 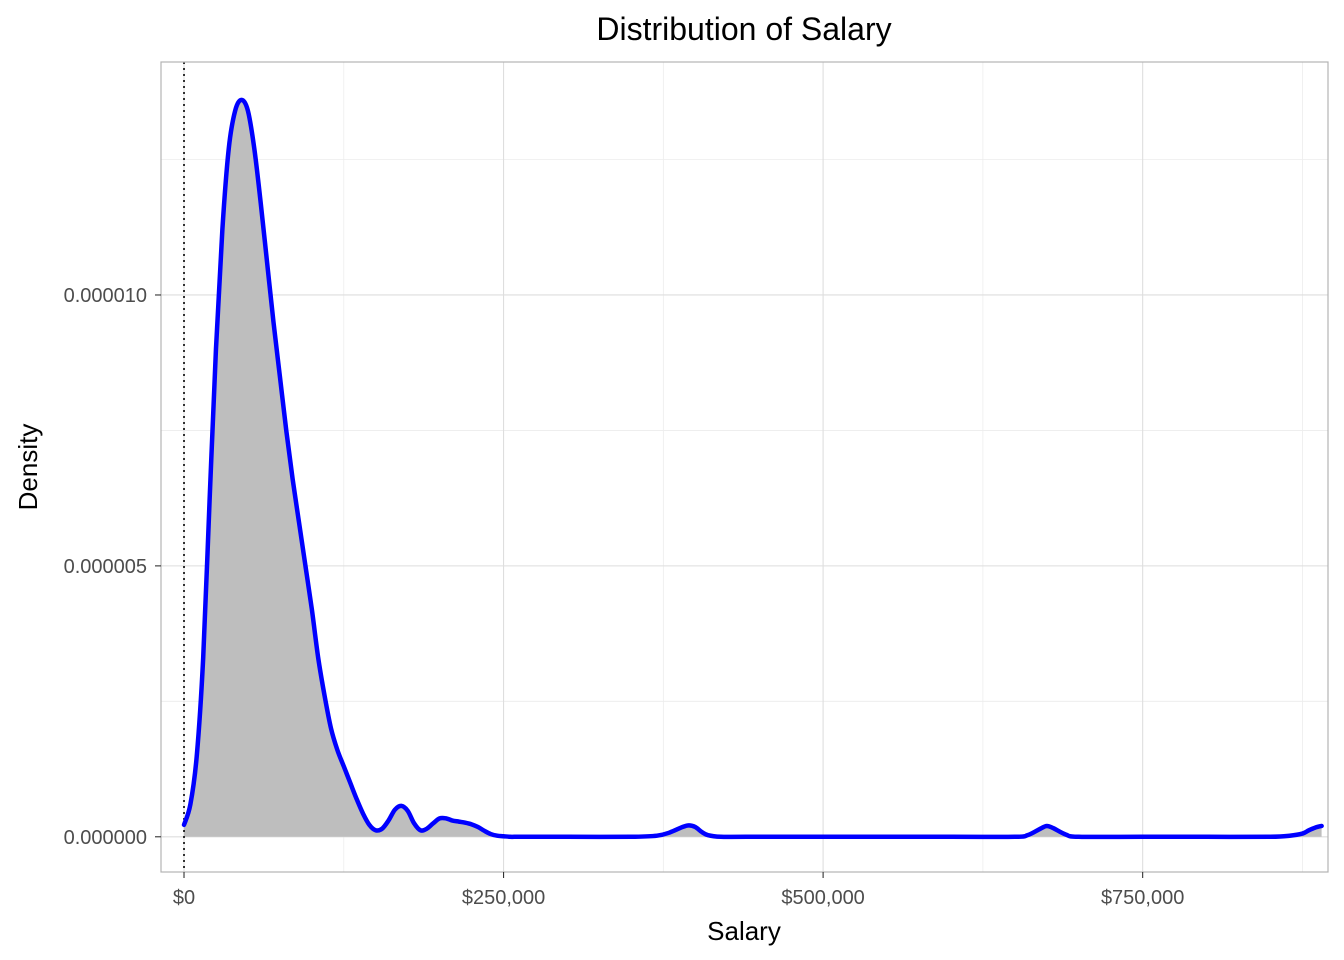 I want to click on y-tick-label: 0.000005, so click(x=105, y=567).